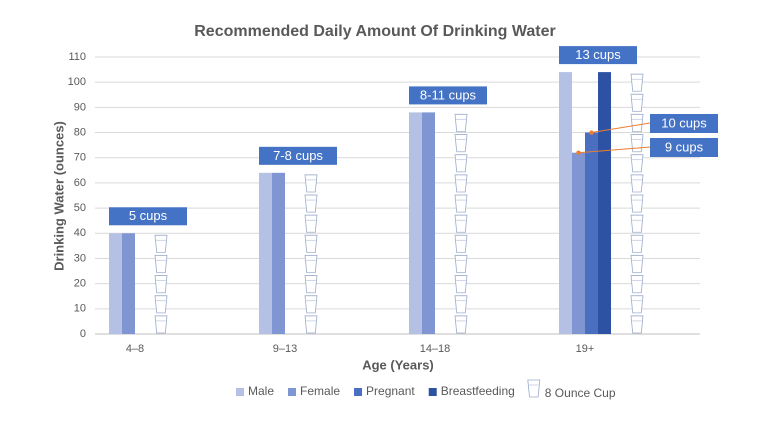  Describe the element at coordinates (80, 208) in the screenshot. I see `y-tick-label: 50` at that location.